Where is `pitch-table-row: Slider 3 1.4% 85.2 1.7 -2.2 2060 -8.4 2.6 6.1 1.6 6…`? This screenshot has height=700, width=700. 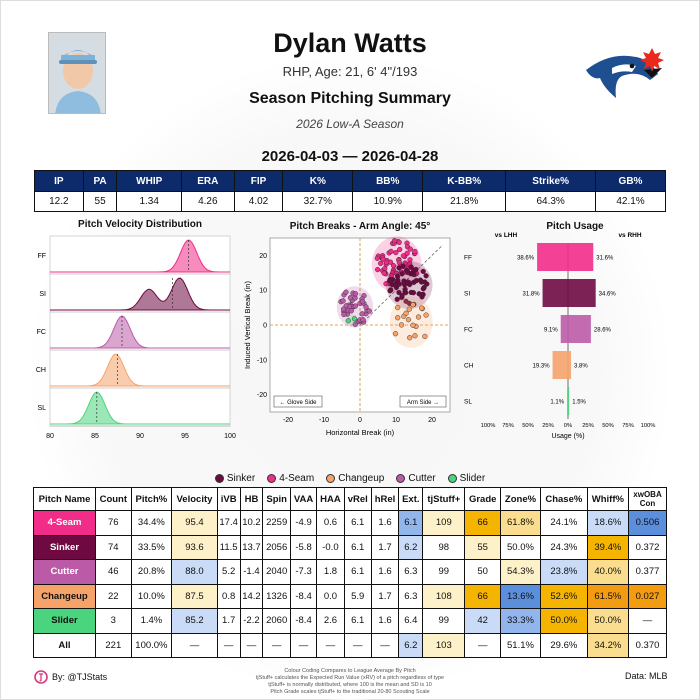 pitch-table-row: Slider 3 1.4% 85.2 1.7 -2.2 2060 -8.4 2.6 6.1 1.6 6… is located at coordinates (350, 621).